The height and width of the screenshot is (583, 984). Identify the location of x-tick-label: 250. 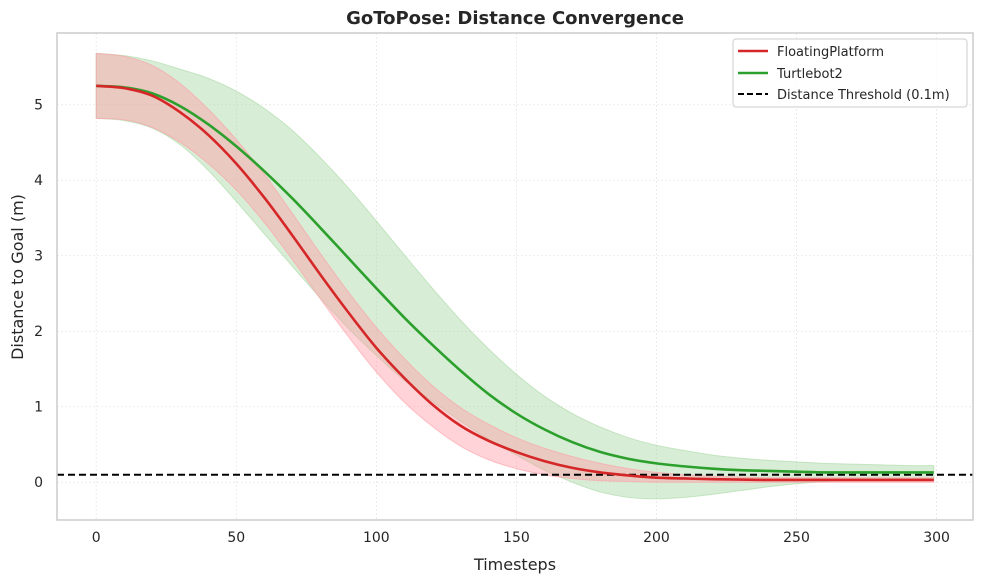
(796, 538).